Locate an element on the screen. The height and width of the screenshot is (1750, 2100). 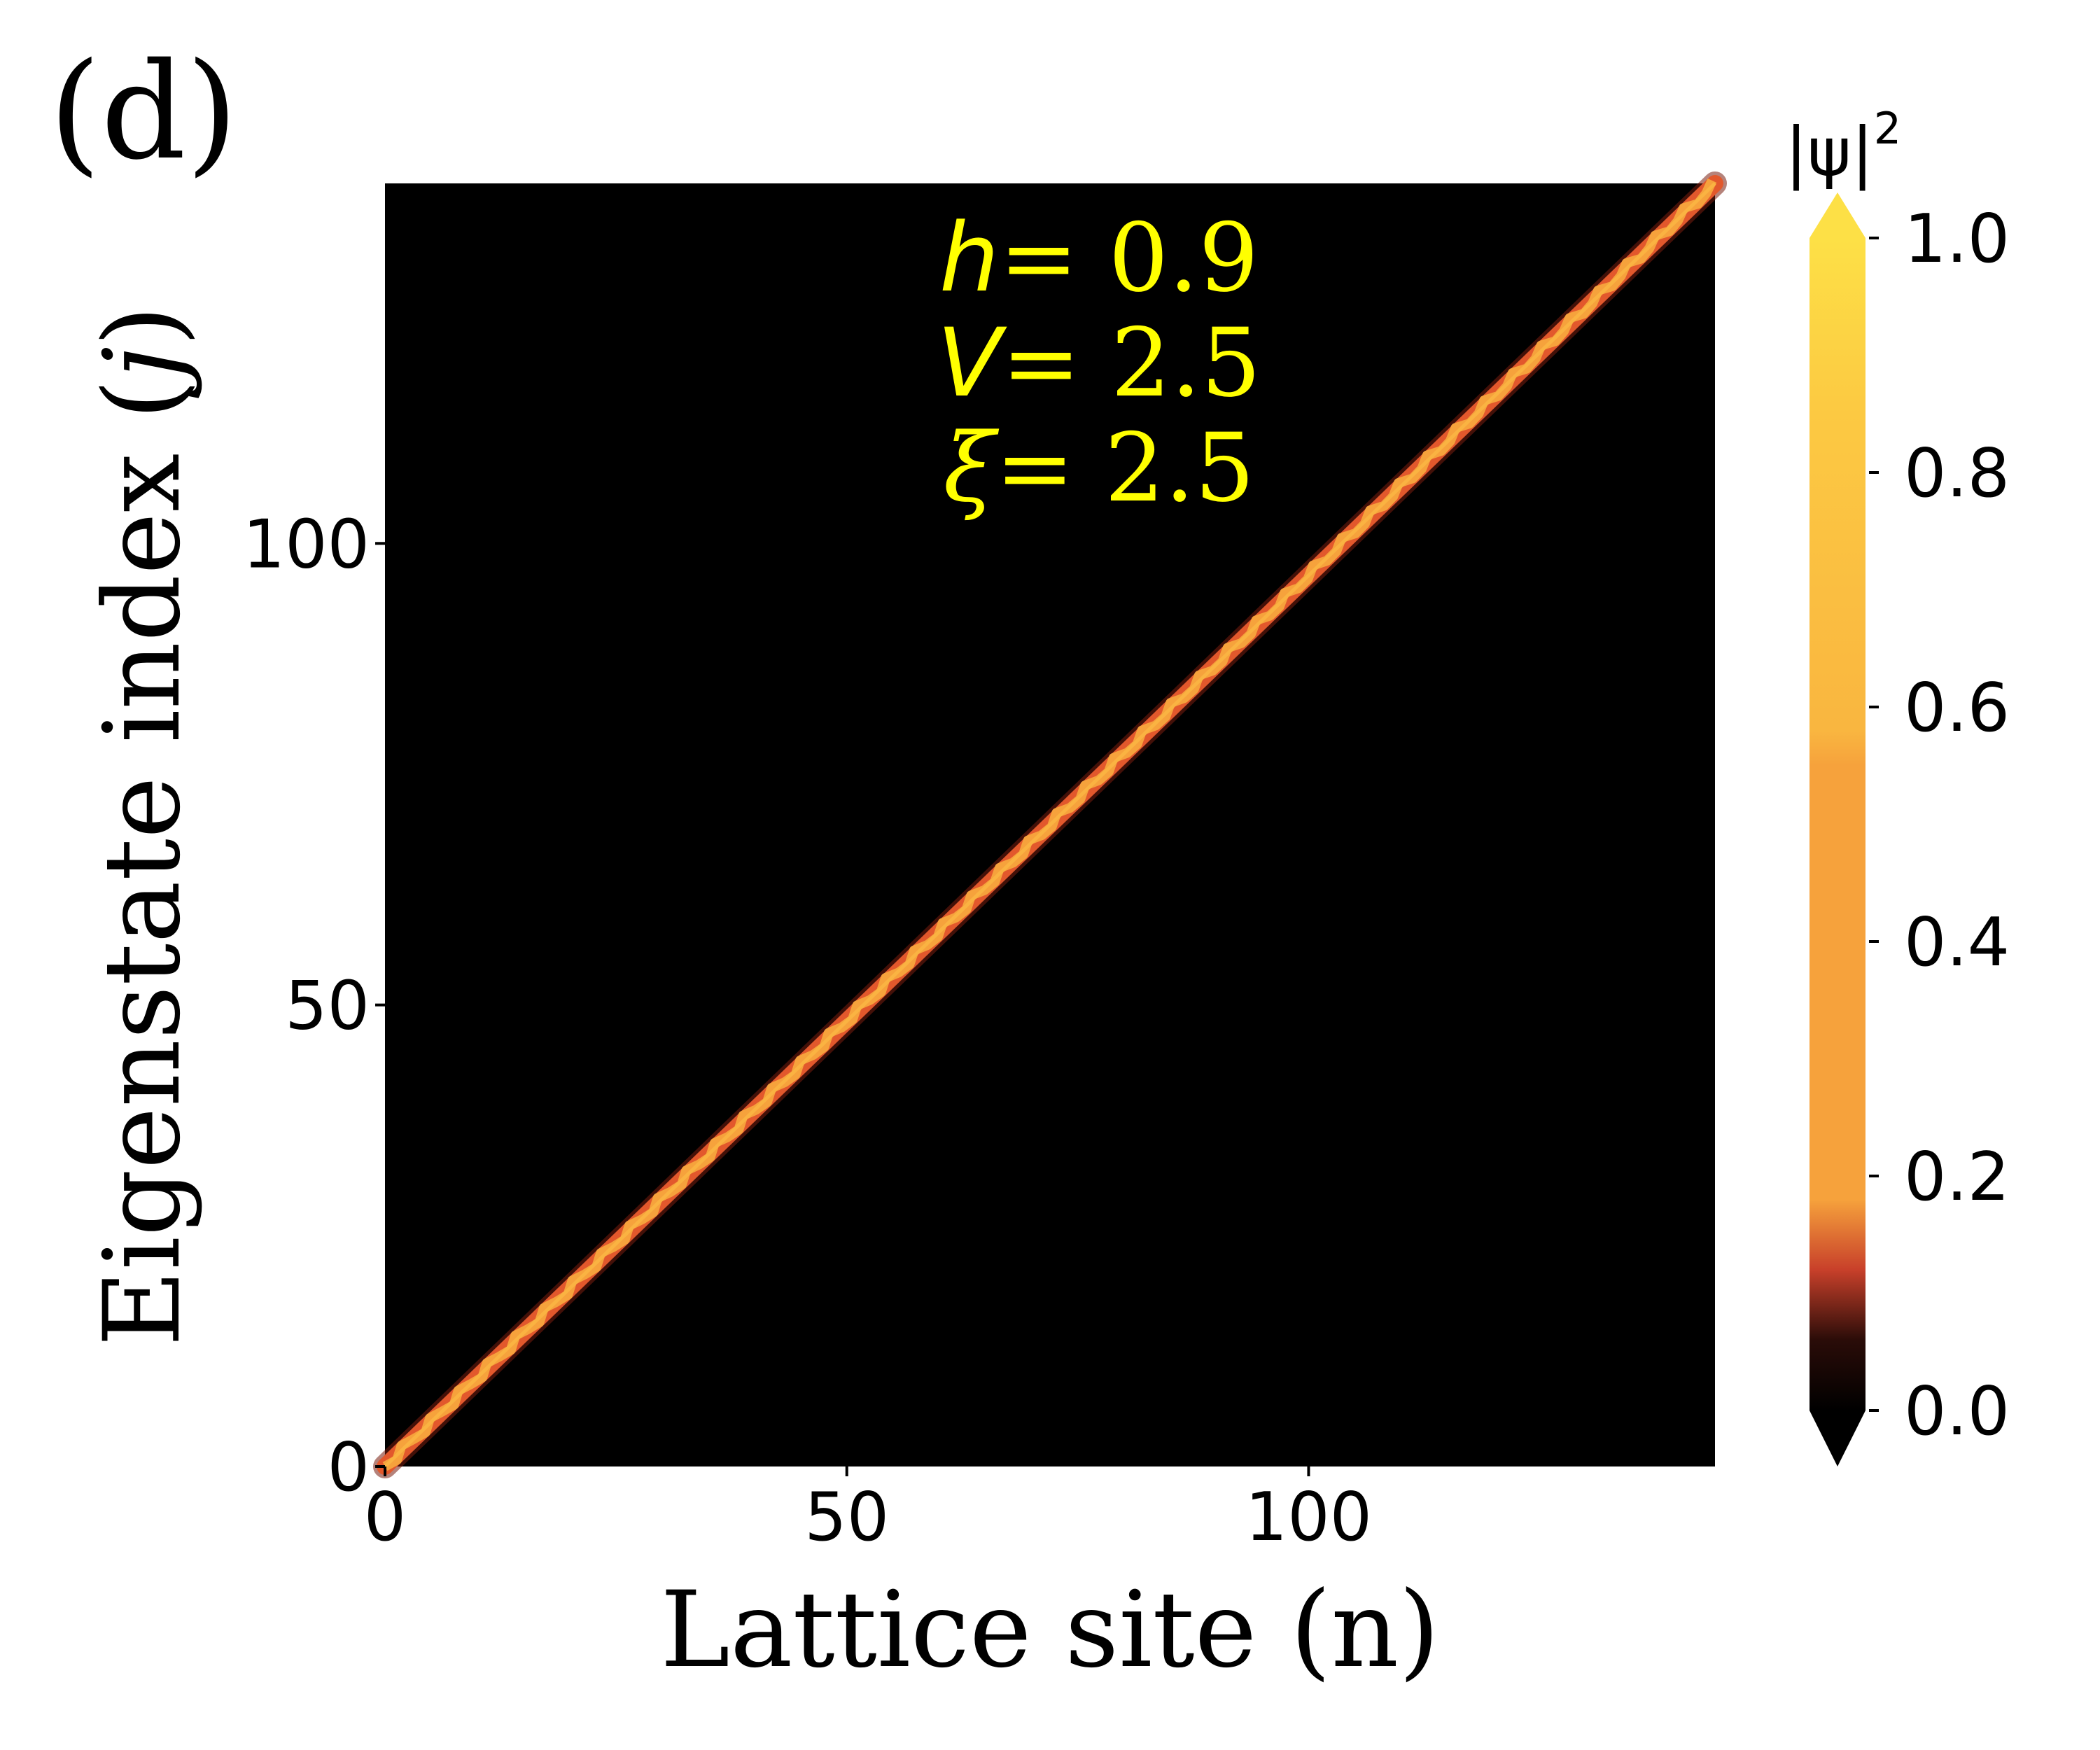
colorbar-extend-top is located at coordinates (1837, 215).